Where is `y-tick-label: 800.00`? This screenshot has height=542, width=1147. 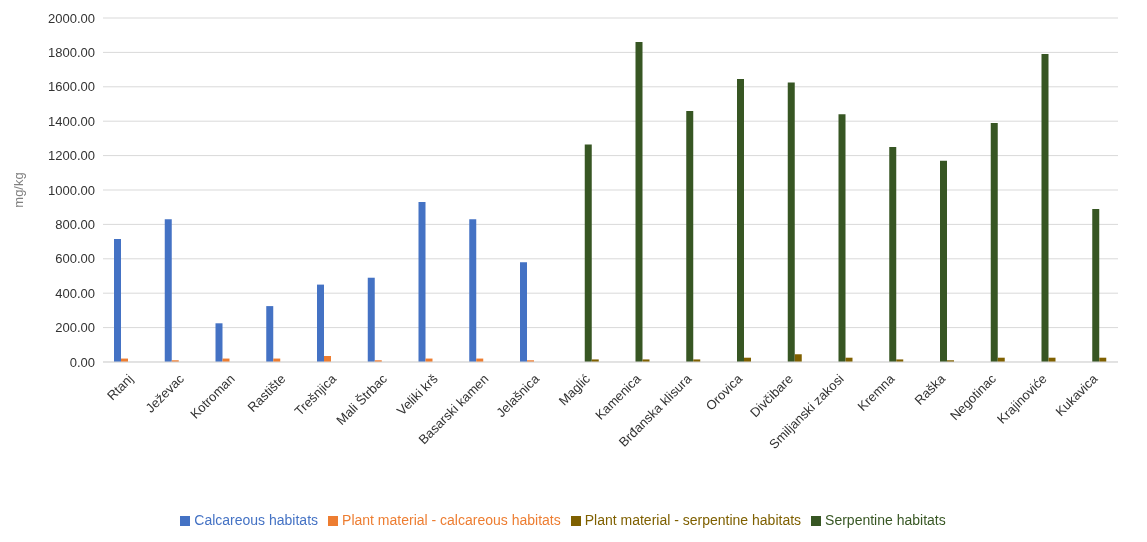 y-tick-label: 800.00 is located at coordinates (75, 225).